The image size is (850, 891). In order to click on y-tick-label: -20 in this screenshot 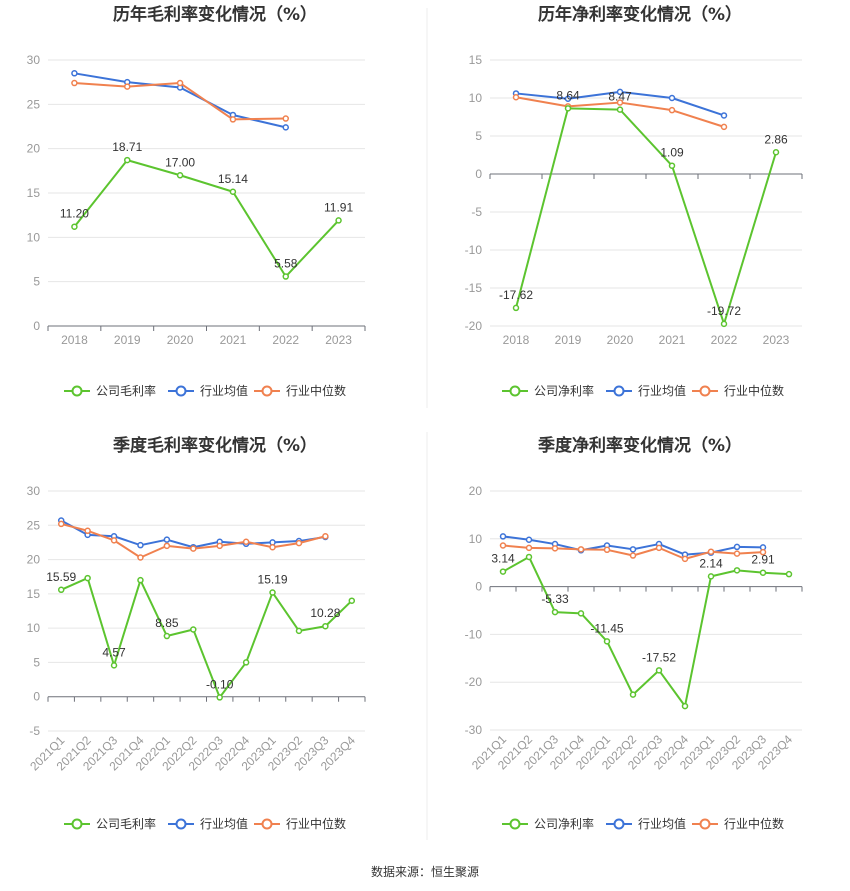, I will do `click(474, 326)`.